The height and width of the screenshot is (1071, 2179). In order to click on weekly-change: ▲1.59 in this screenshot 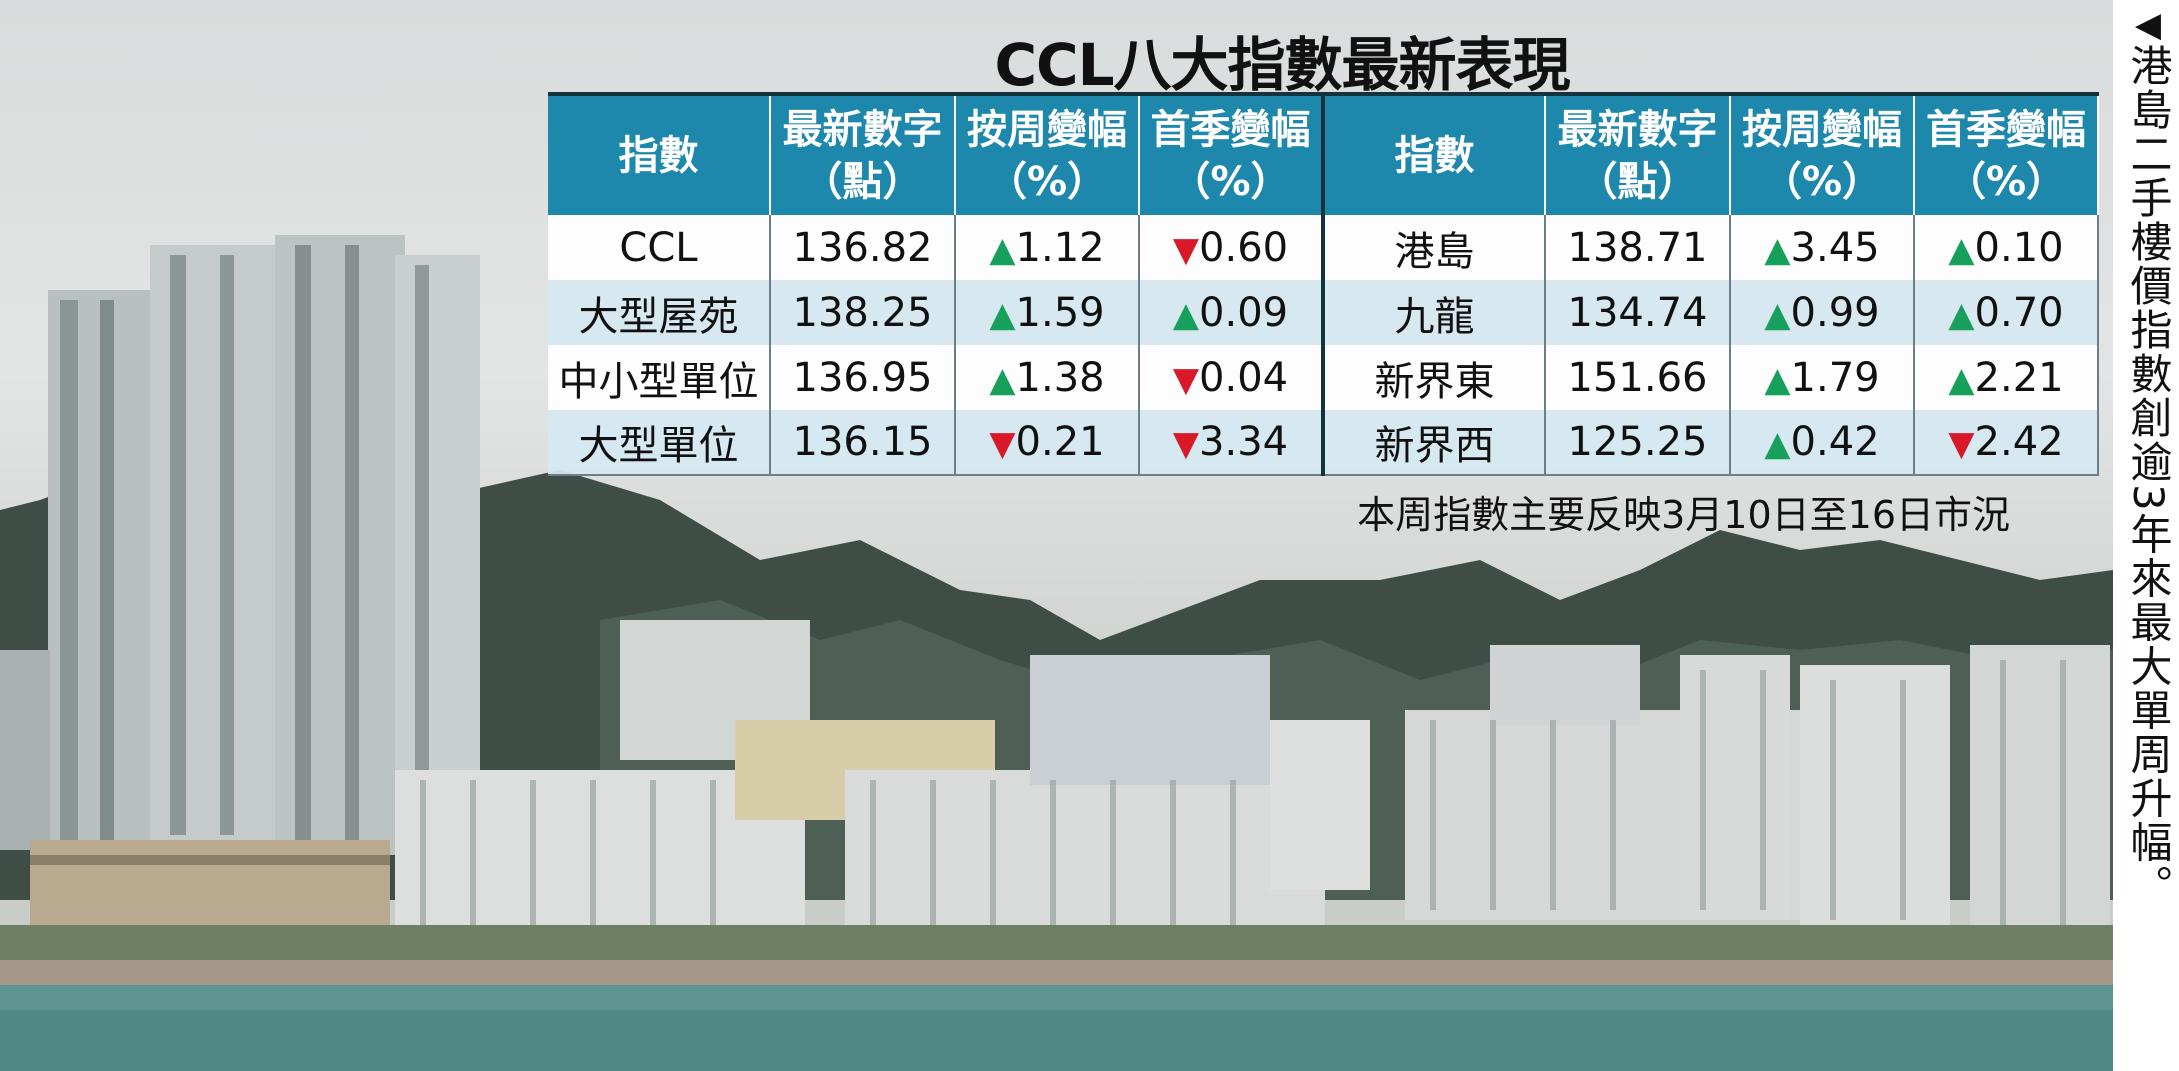, I will do `click(1047, 312)`.